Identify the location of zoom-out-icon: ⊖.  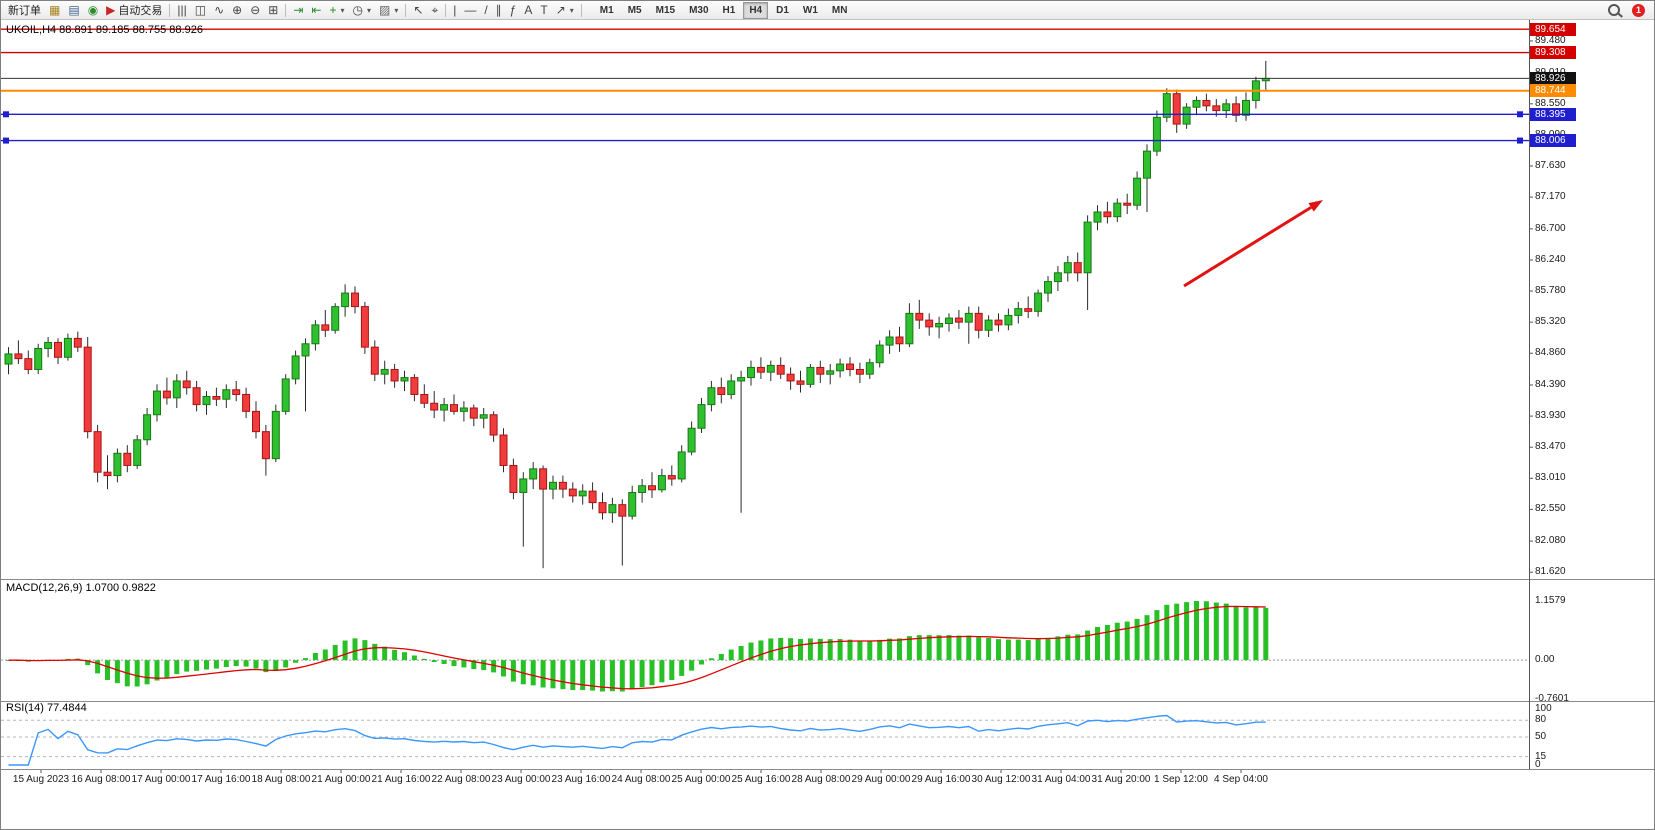
(255, 9).